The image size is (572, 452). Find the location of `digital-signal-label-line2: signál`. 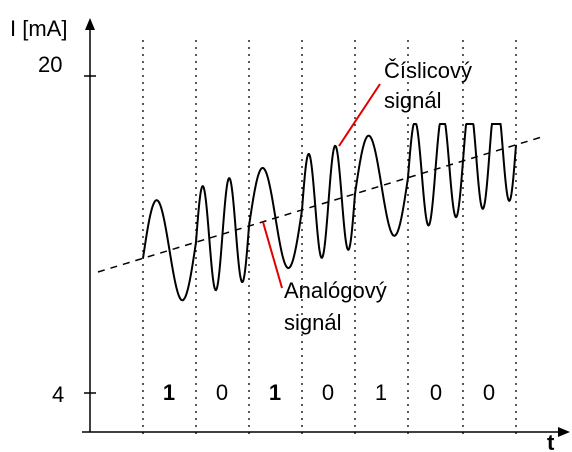

digital-signal-label-line2: signál is located at coordinates (412, 100).